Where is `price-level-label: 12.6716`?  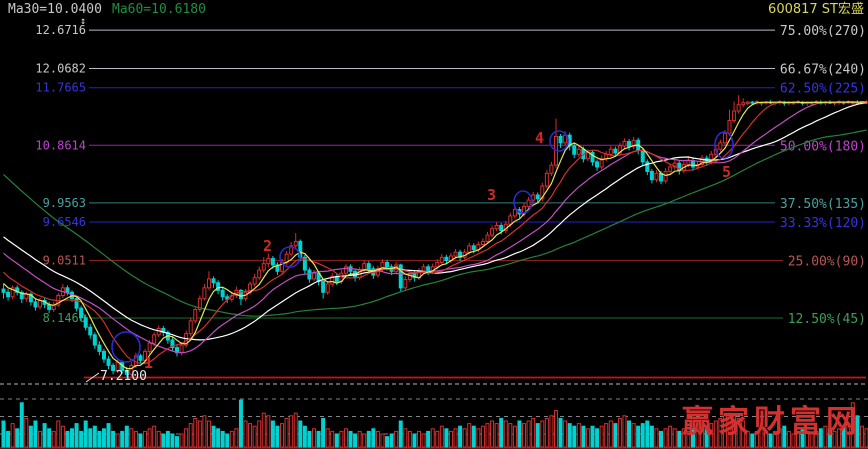
price-level-label: 12.6716 is located at coordinates (60, 30).